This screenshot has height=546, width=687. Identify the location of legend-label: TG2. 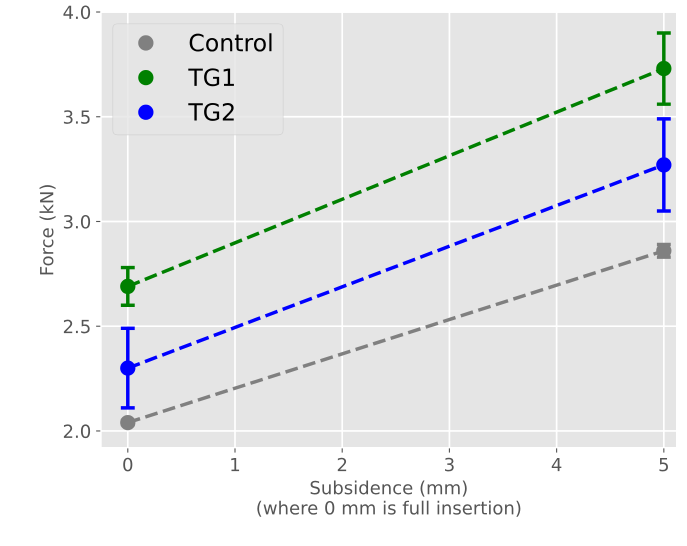
(211, 111).